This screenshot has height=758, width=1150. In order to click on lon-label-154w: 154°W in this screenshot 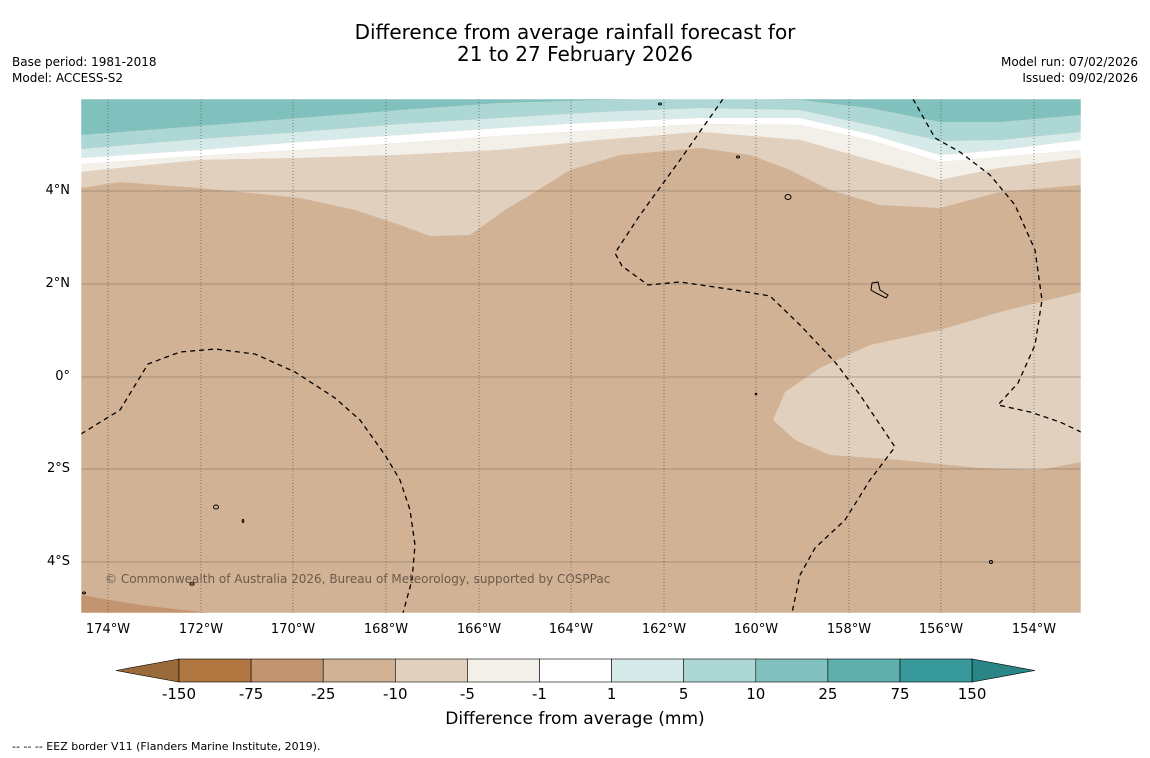, I will do `click(1034, 629)`.